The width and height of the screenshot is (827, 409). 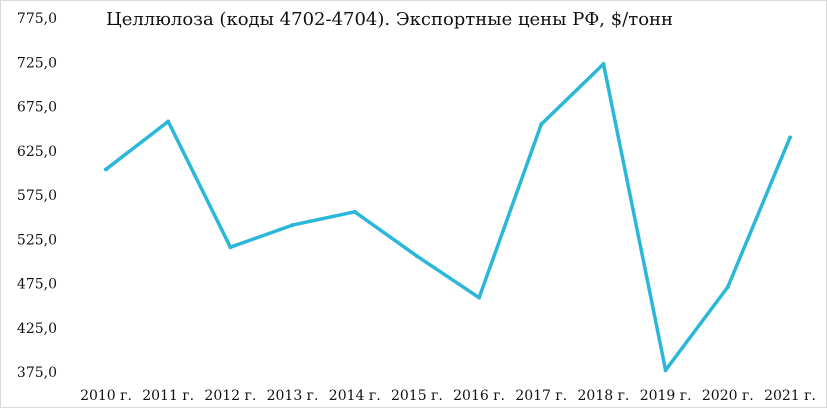 What do you see at coordinates (37, 63) in the screenshot?
I see `y-tick-label: 725,0` at bounding box center [37, 63].